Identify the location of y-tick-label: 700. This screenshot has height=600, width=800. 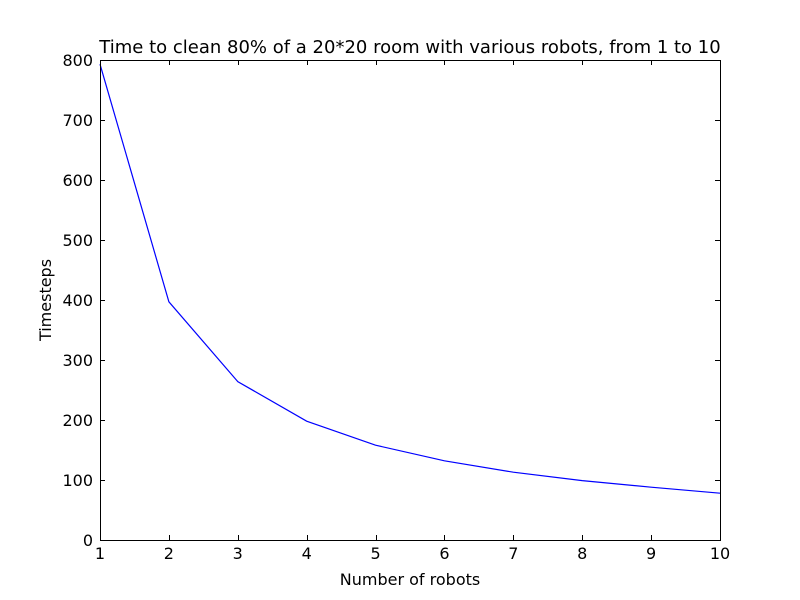
(77, 120).